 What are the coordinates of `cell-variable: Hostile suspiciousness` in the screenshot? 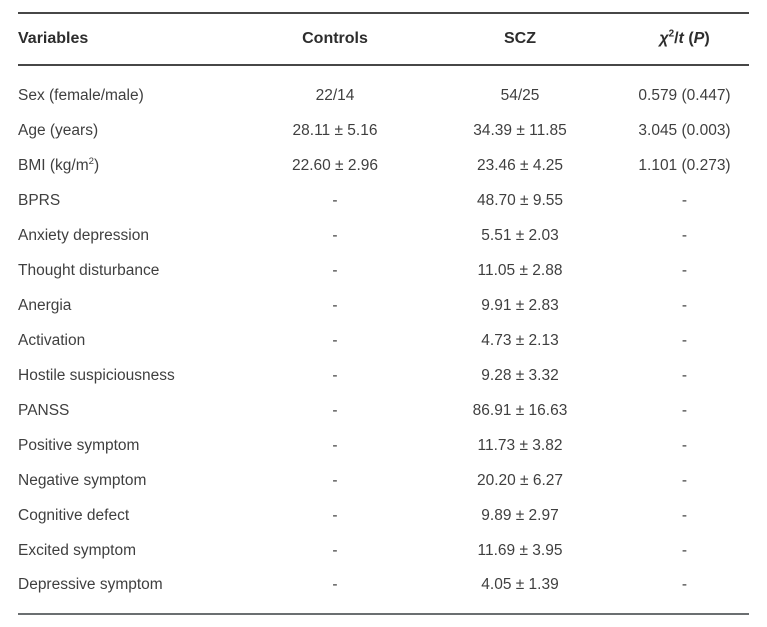 It's located at (96, 375).